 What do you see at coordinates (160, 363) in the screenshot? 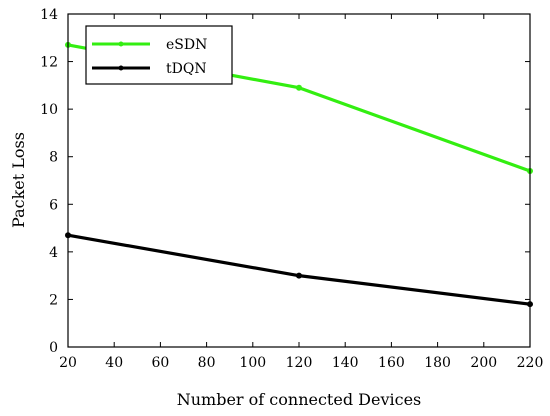
I see `x-tick-label: 60` at bounding box center [160, 363].